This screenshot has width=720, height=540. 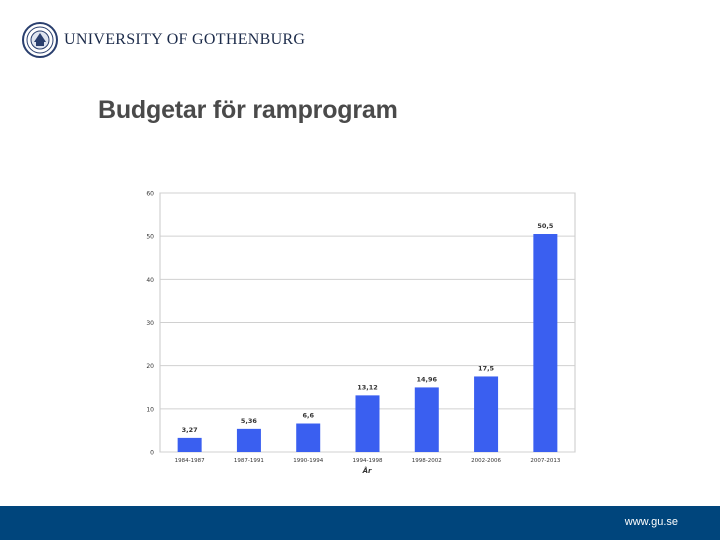 What do you see at coordinates (150, 366) in the screenshot?
I see `y-tick-label: 20` at bounding box center [150, 366].